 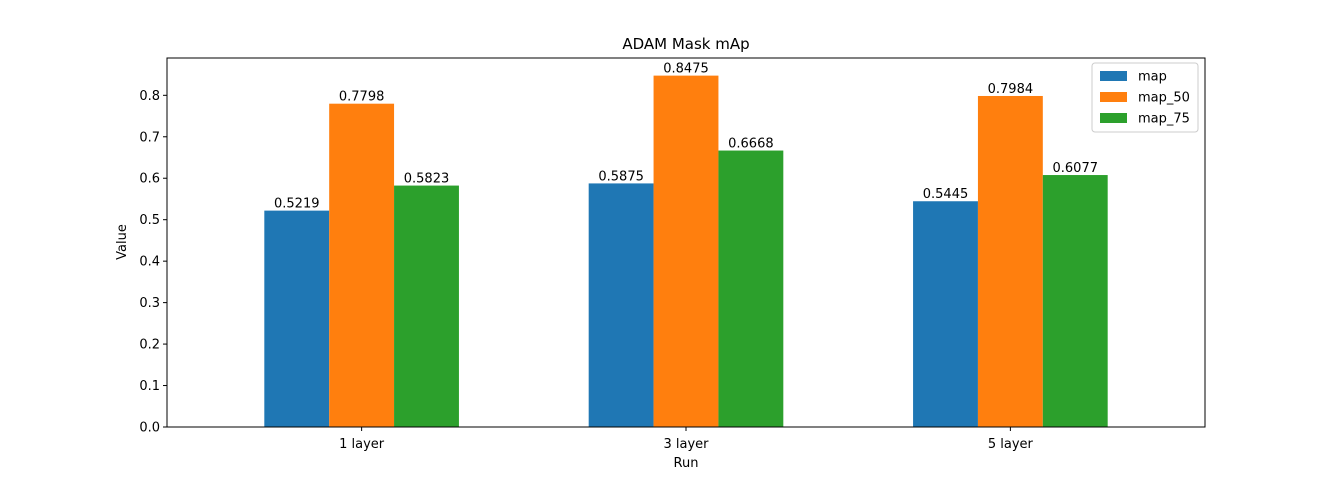 I want to click on legend-swatch-map, so click(x=1113, y=76).